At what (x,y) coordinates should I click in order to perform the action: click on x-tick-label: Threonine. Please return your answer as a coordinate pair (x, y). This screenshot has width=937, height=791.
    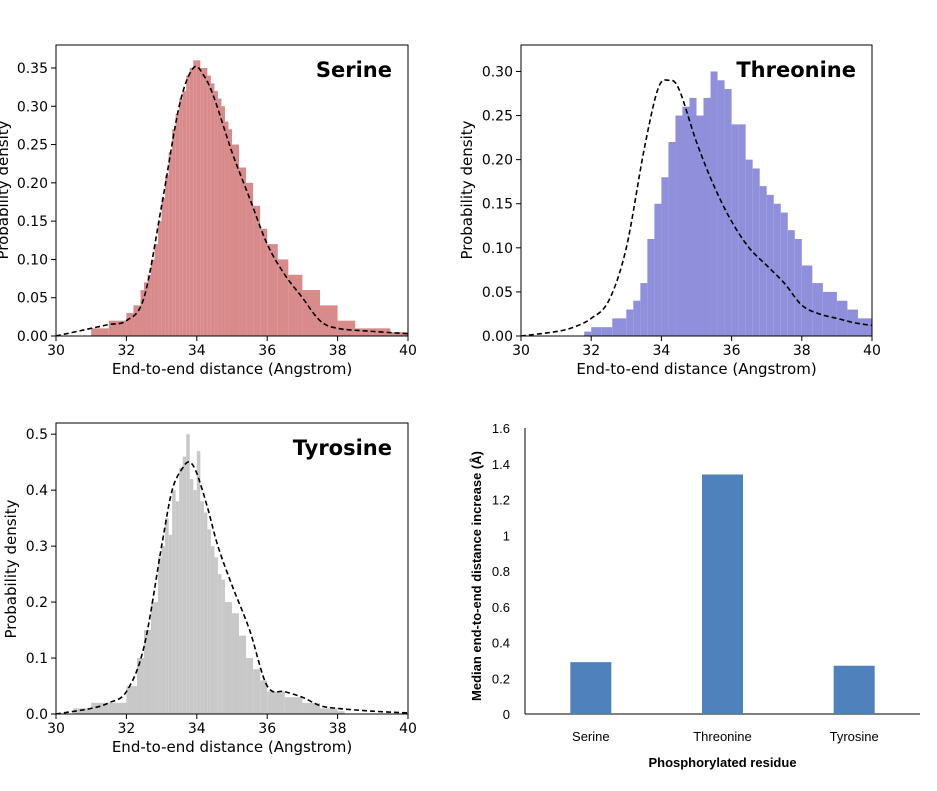
    Looking at the image, I should click on (722, 736).